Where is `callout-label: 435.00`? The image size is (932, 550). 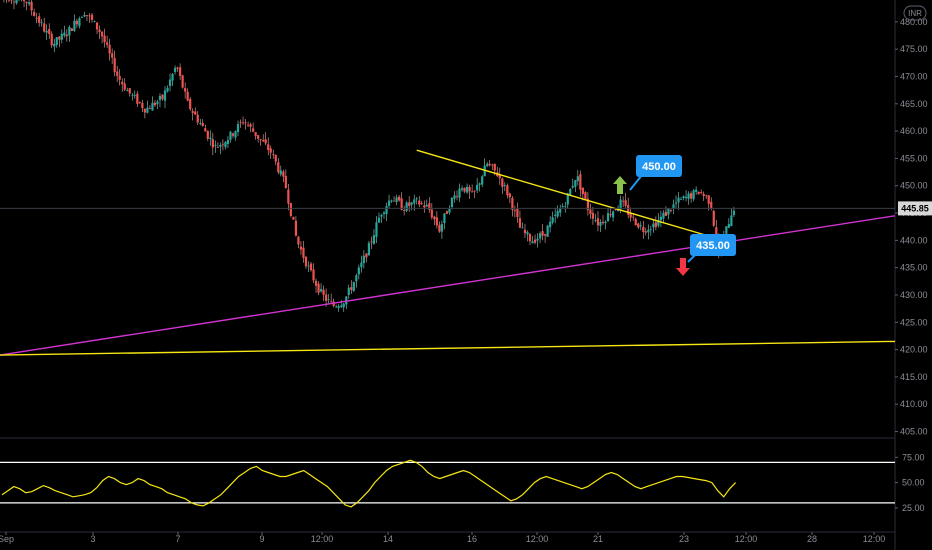
callout-label: 435.00 is located at coordinates (713, 246).